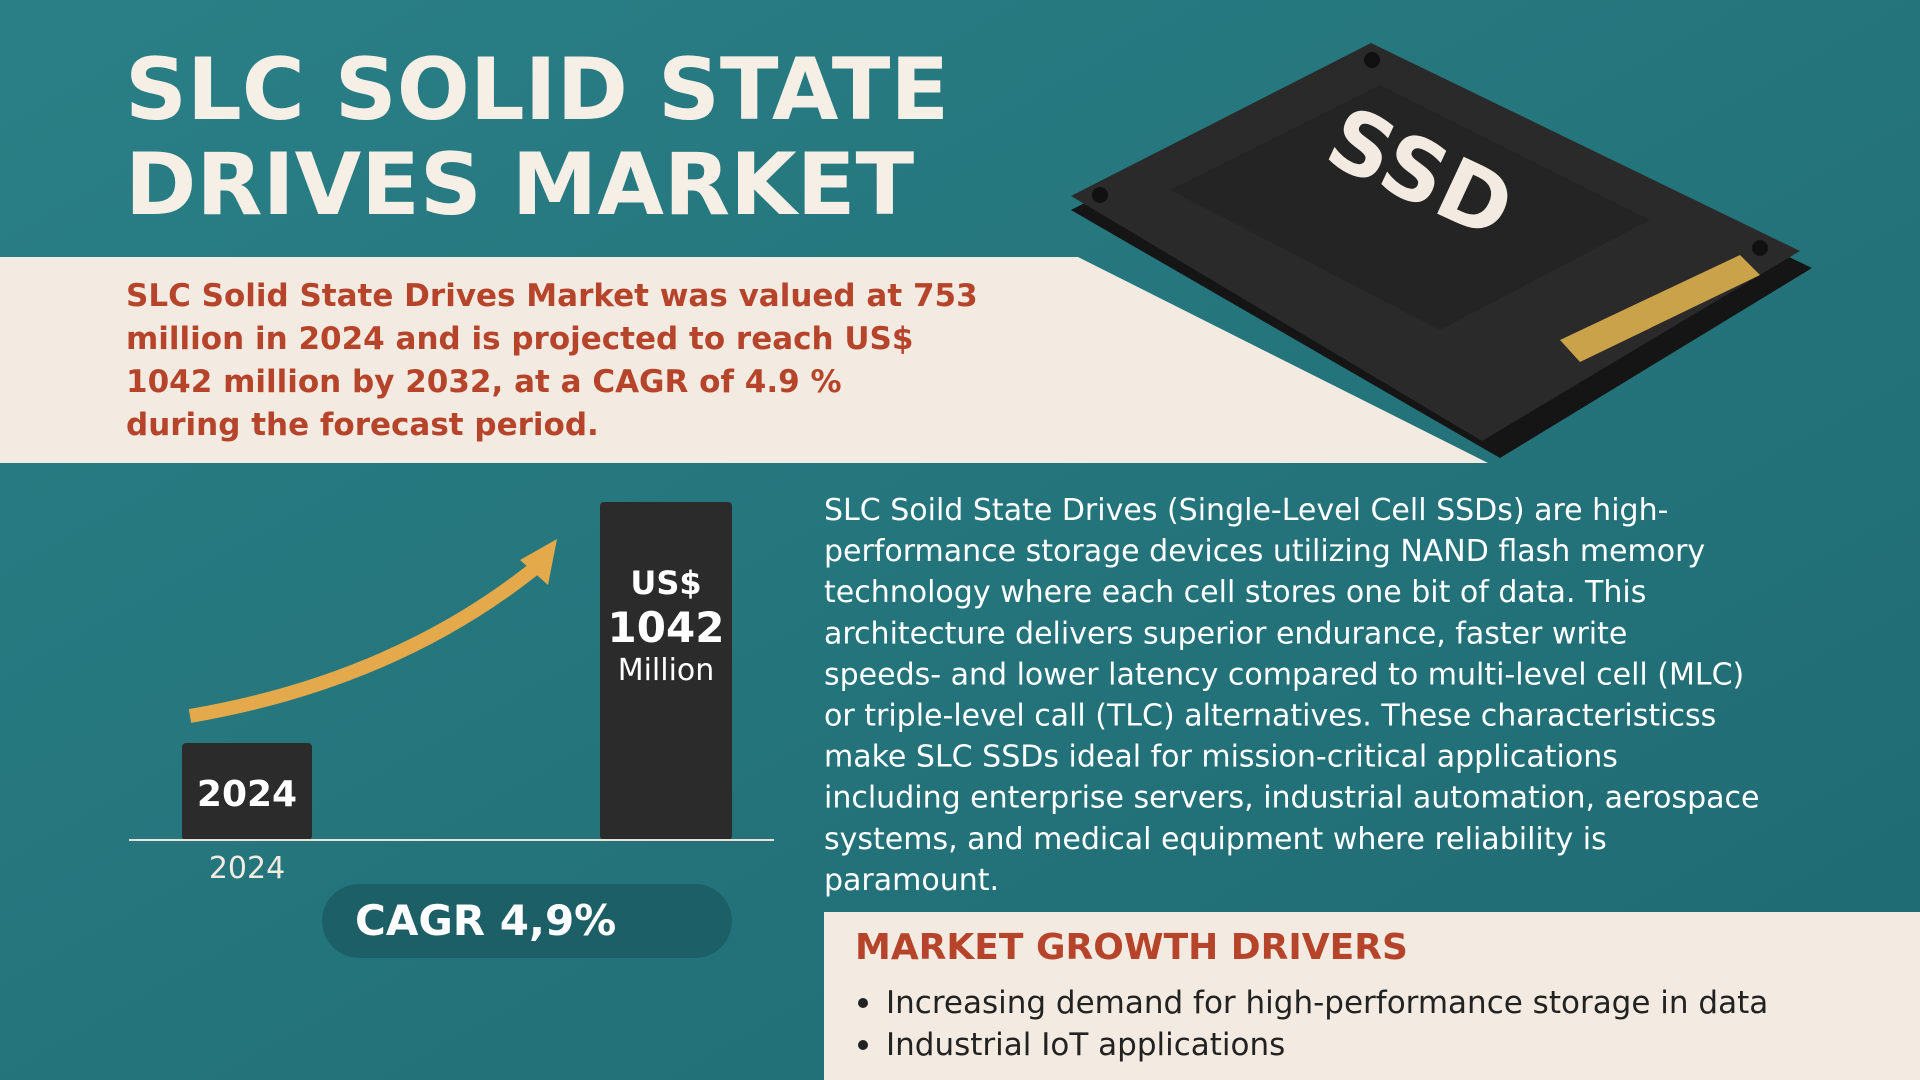  I want to click on bar-label: 2024, so click(247, 794).